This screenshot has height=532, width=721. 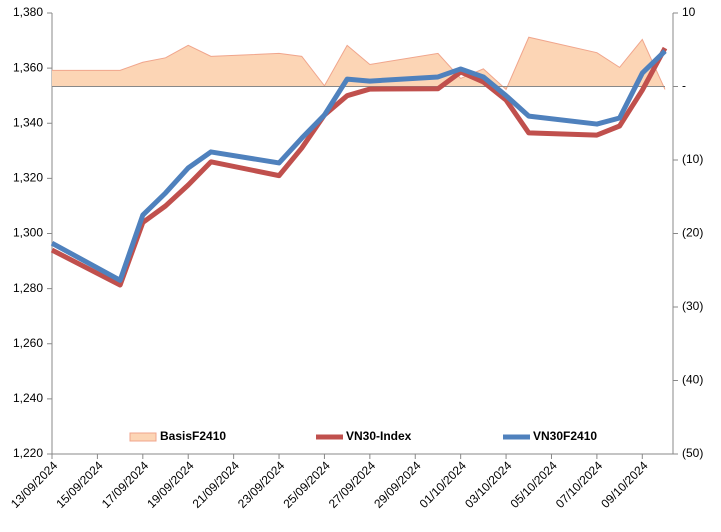 What do you see at coordinates (692, 159) in the screenshot?
I see `y2-tick-label: (10)` at bounding box center [692, 159].